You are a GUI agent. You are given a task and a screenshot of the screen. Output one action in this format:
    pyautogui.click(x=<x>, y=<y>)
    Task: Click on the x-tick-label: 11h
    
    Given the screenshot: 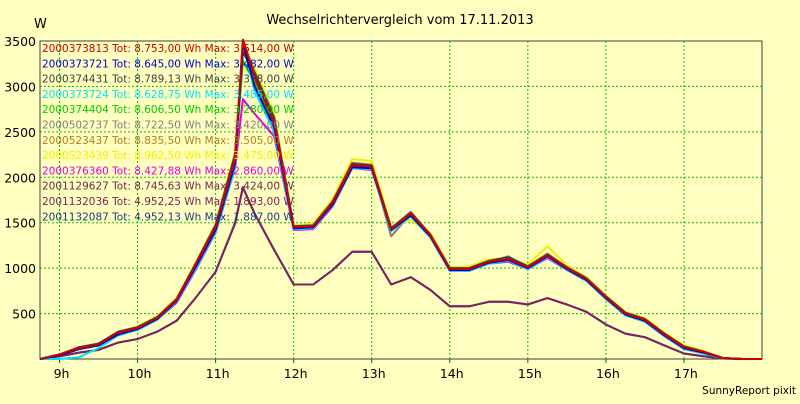 What is the action you would take?
    pyautogui.click(x=218, y=373)
    